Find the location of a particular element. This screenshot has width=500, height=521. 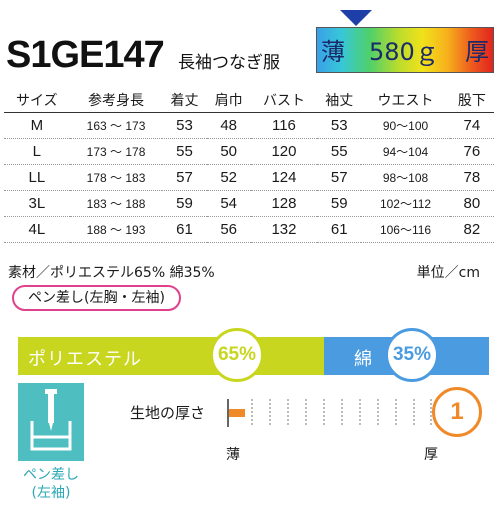

cell-length: 55 is located at coordinates (184, 151).